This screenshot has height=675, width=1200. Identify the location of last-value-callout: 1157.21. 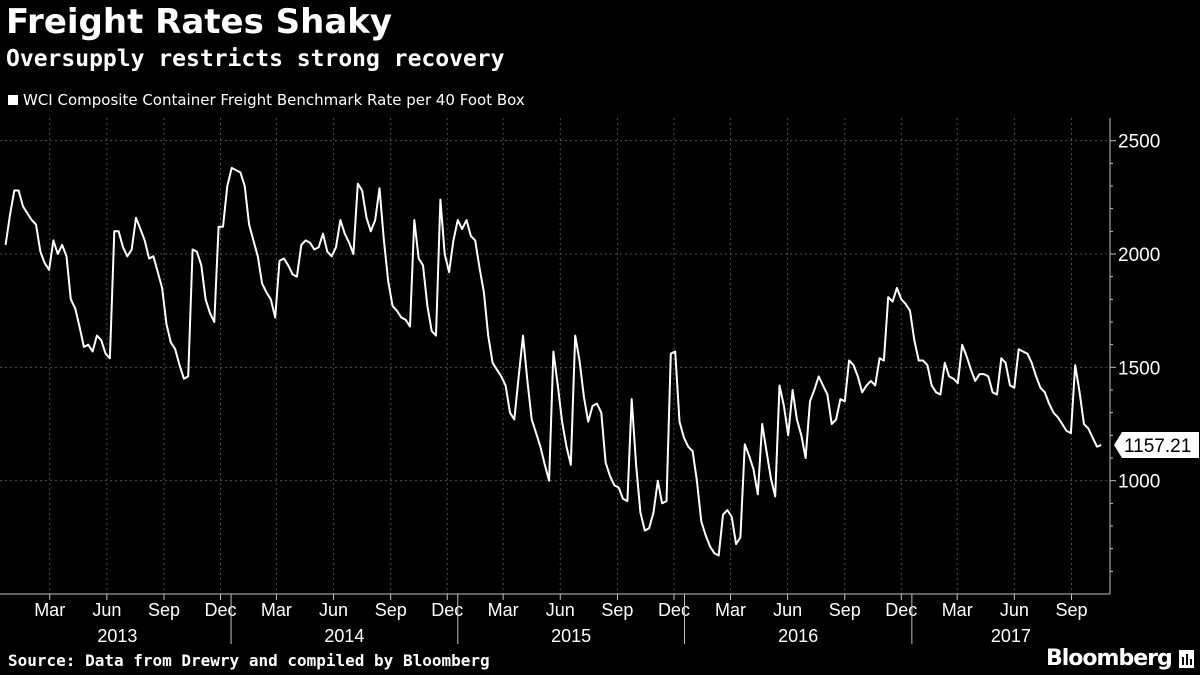
(1156, 445).